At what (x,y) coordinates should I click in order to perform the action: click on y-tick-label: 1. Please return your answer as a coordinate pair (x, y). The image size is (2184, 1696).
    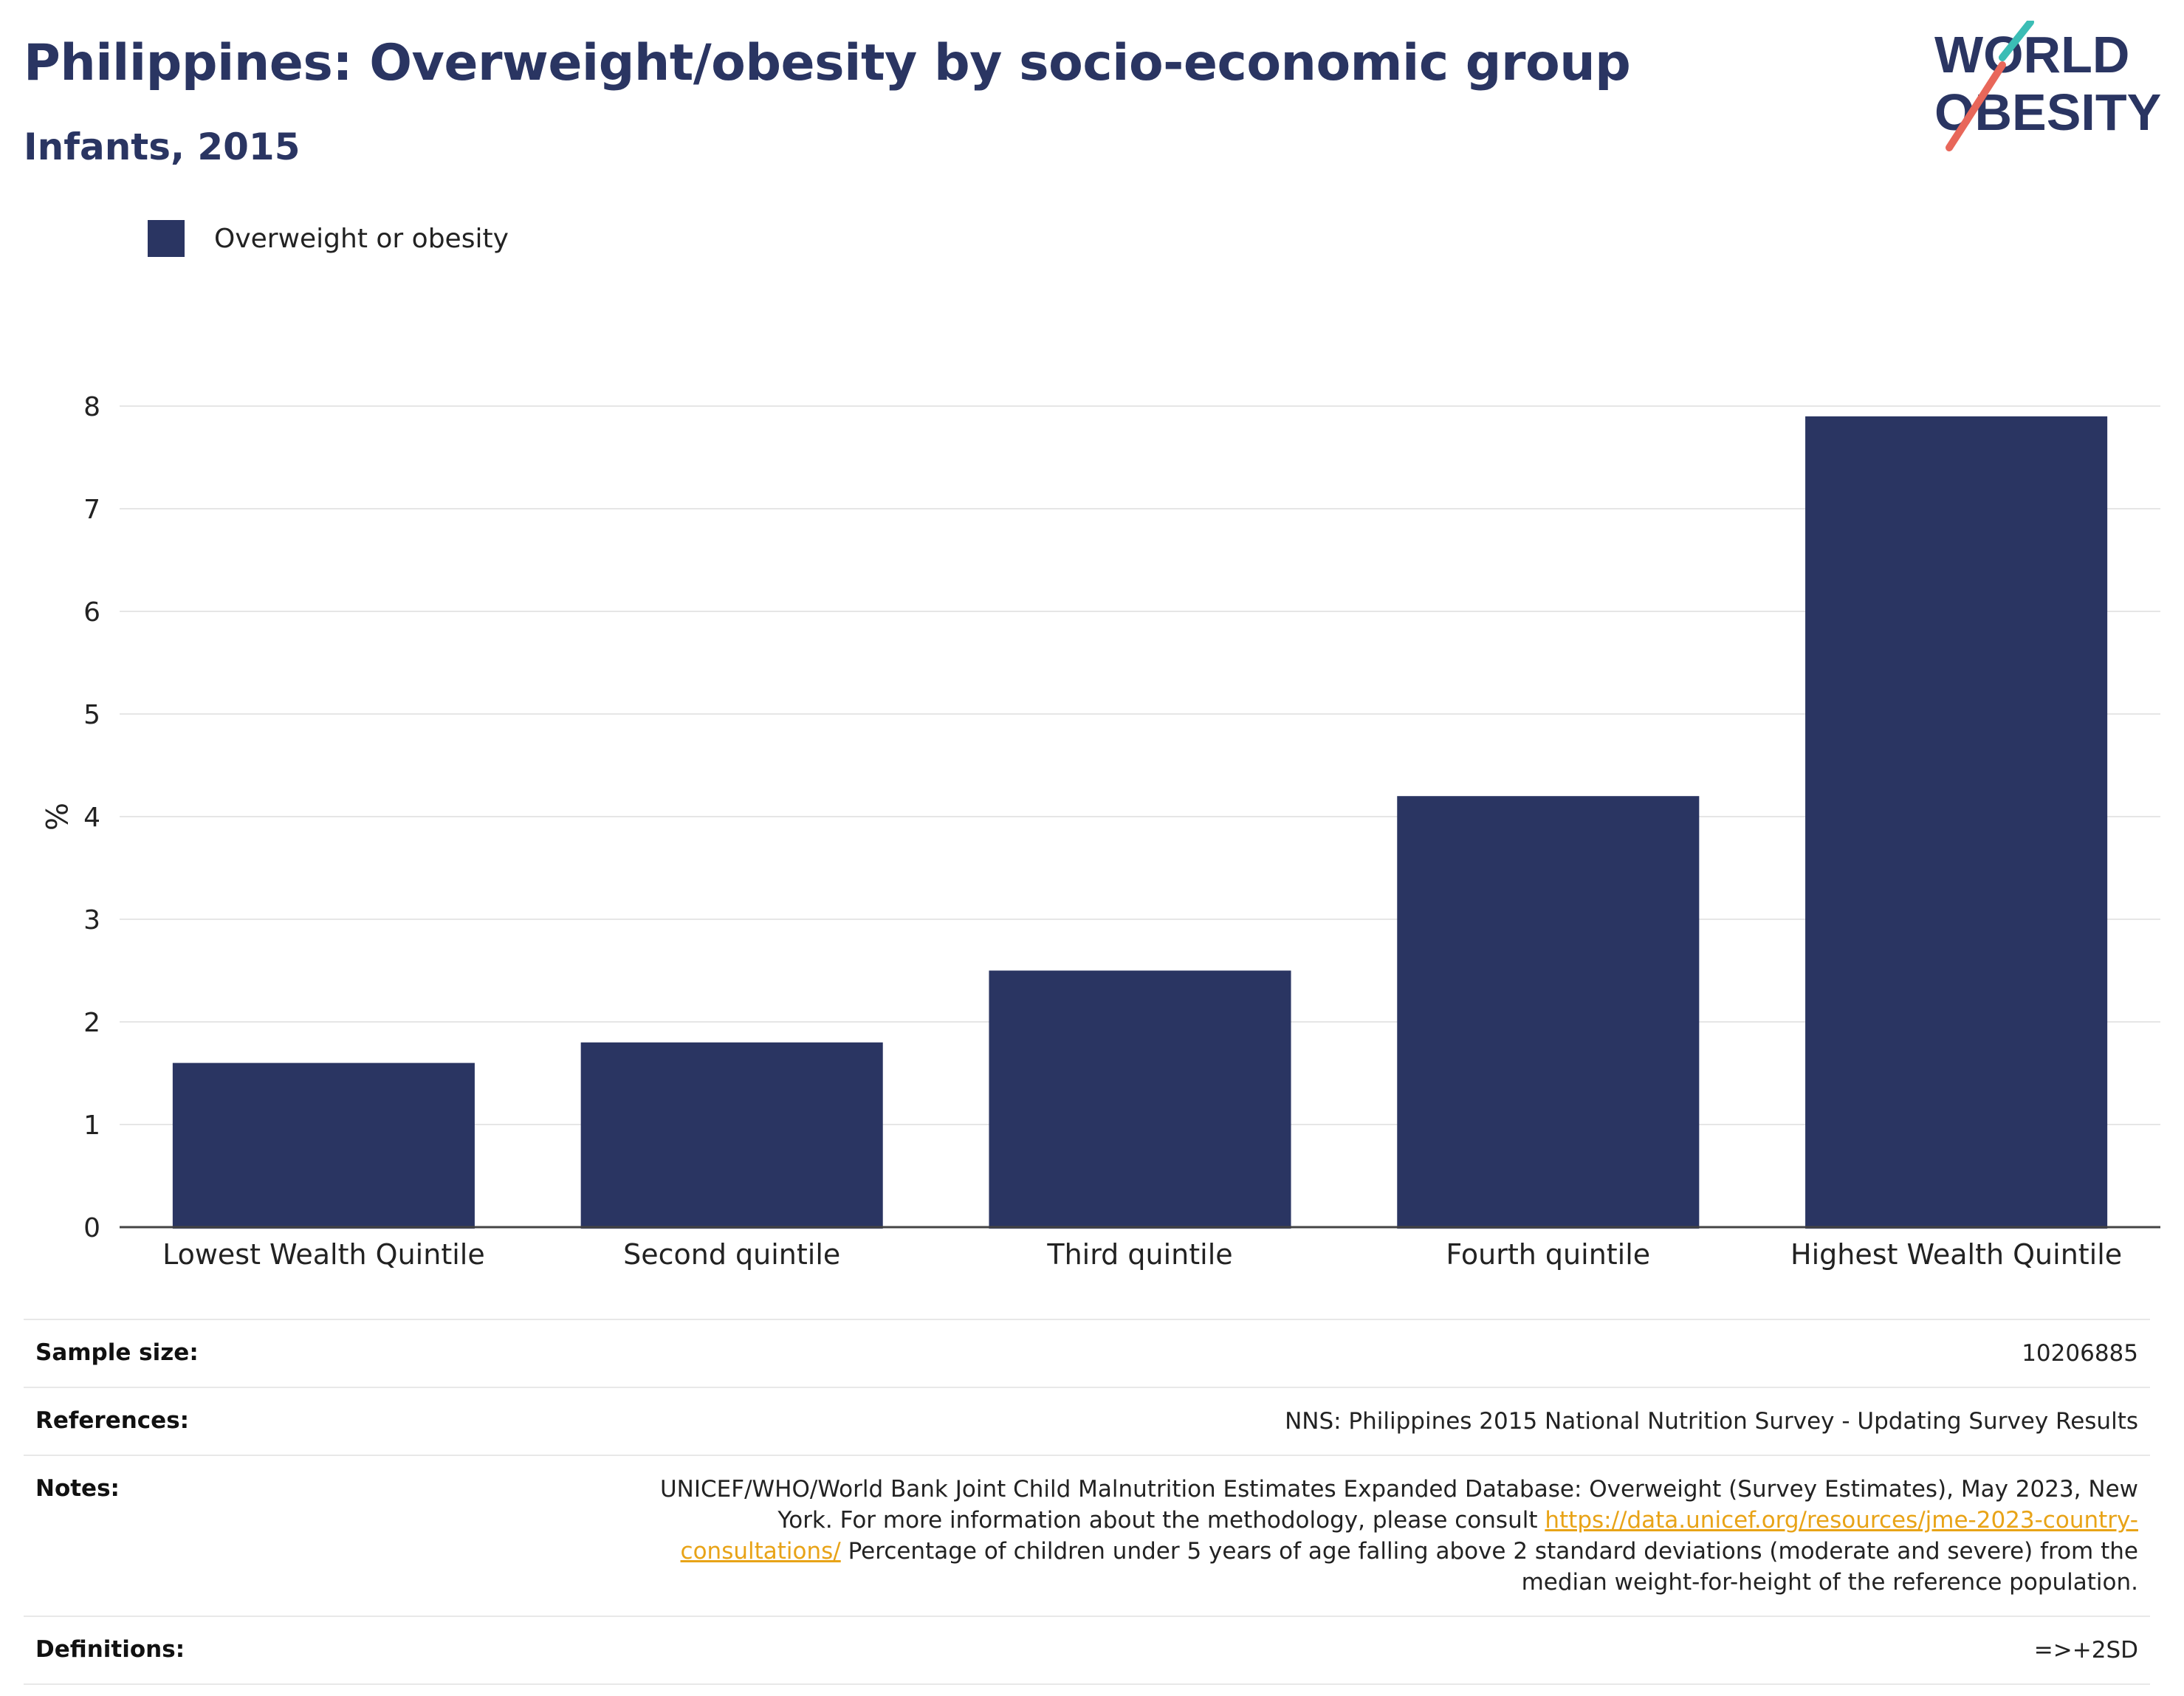
    Looking at the image, I should click on (92, 1125).